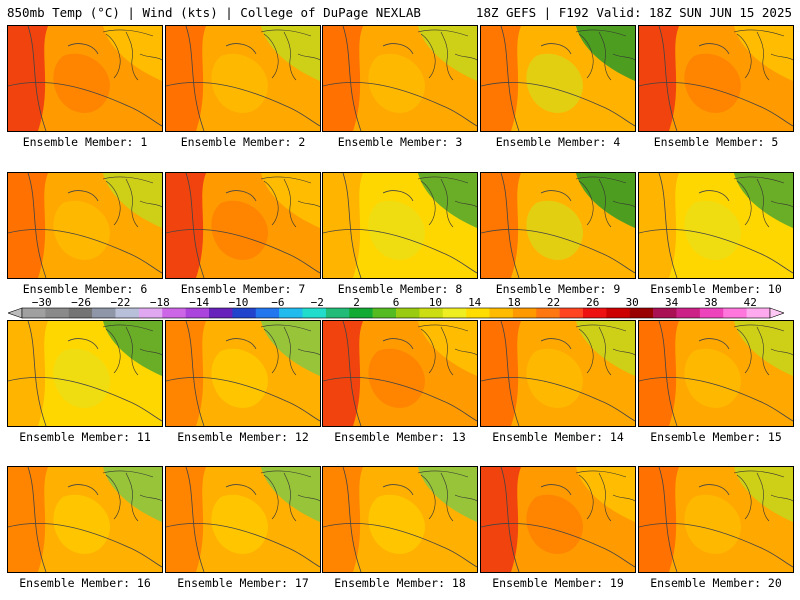  What do you see at coordinates (475, 302) in the screenshot?
I see `colorbar-tick-label: 14` at bounding box center [475, 302].